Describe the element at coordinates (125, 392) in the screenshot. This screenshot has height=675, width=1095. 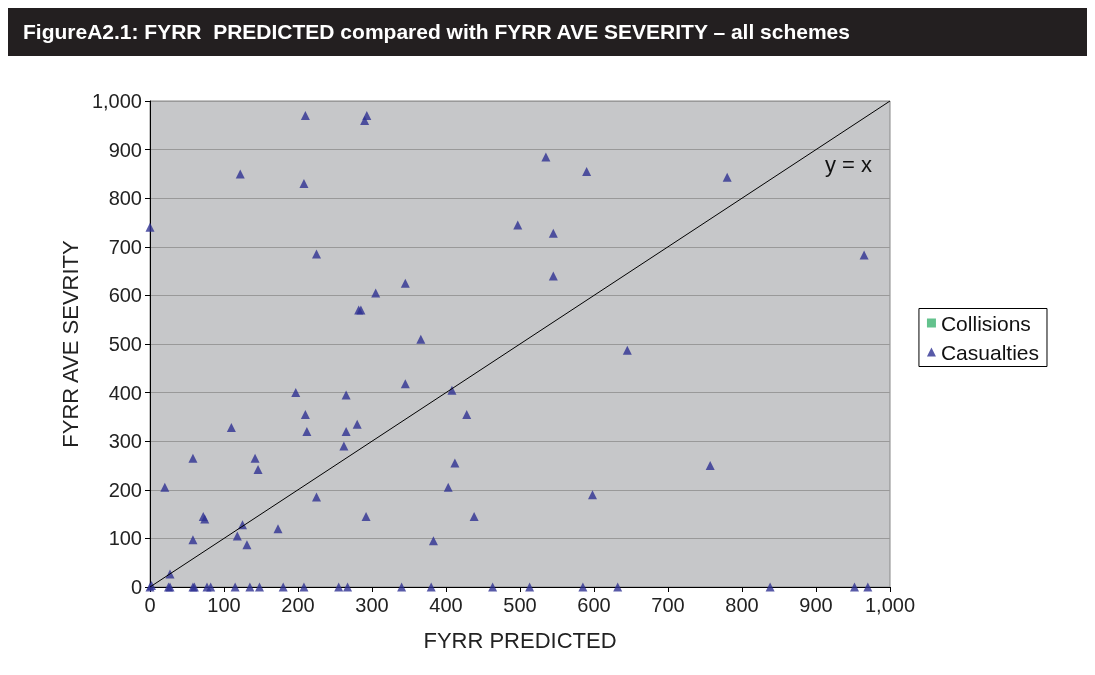
I see `y-tick-label: 400` at that location.